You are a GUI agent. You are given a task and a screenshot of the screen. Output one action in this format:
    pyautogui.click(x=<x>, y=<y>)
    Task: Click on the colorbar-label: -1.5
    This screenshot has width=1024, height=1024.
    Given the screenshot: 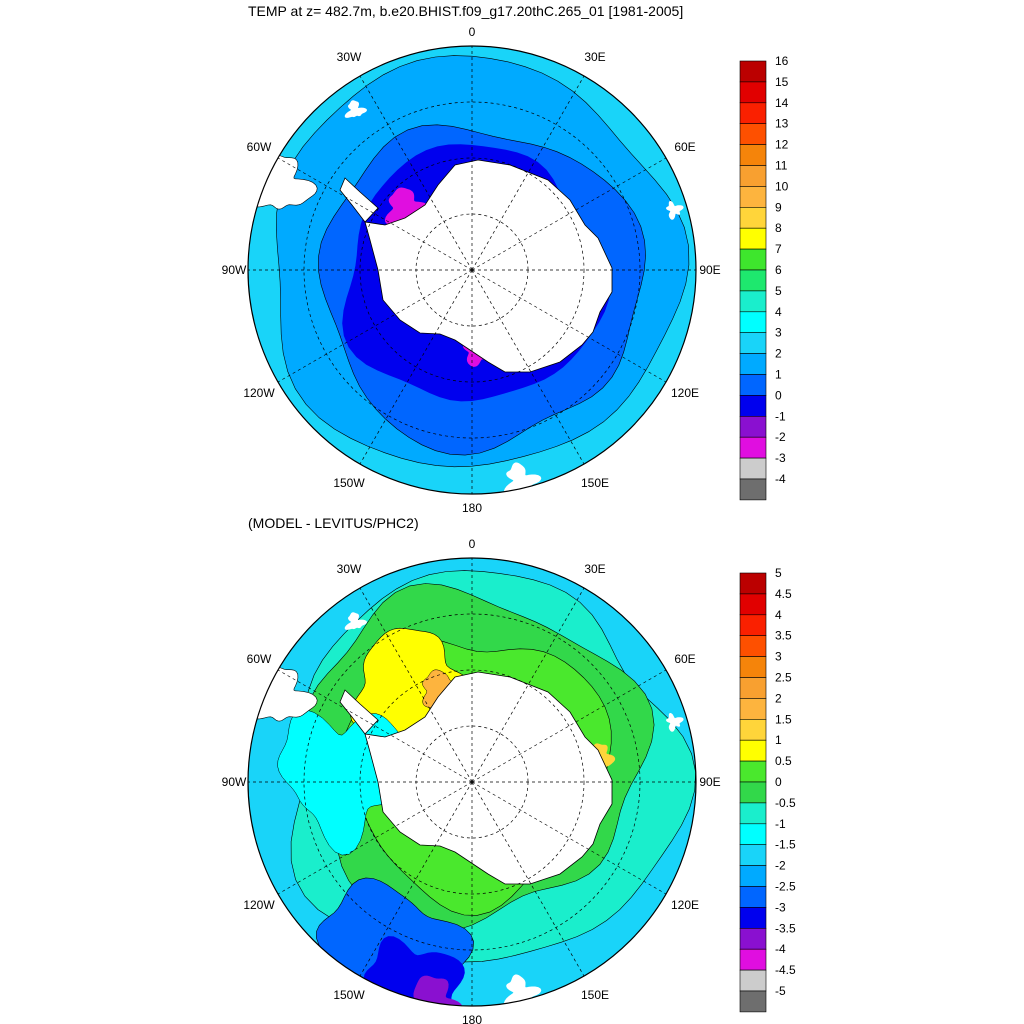 What is the action you would take?
    pyautogui.click(x=785, y=845)
    